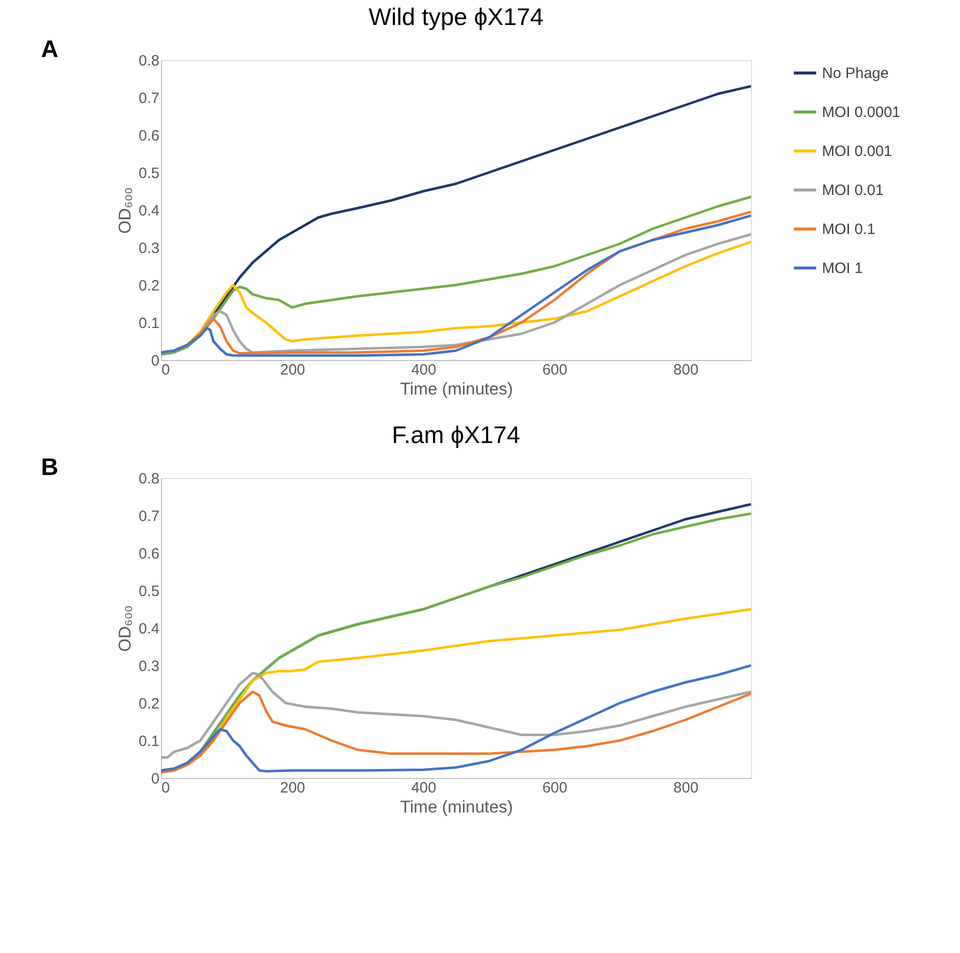 This screenshot has width=960, height=953. What do you see at coordinates (861, 112) in the screenshot?
I see `legend-label: MOI 0.0001` at bounding box center [861, 112].